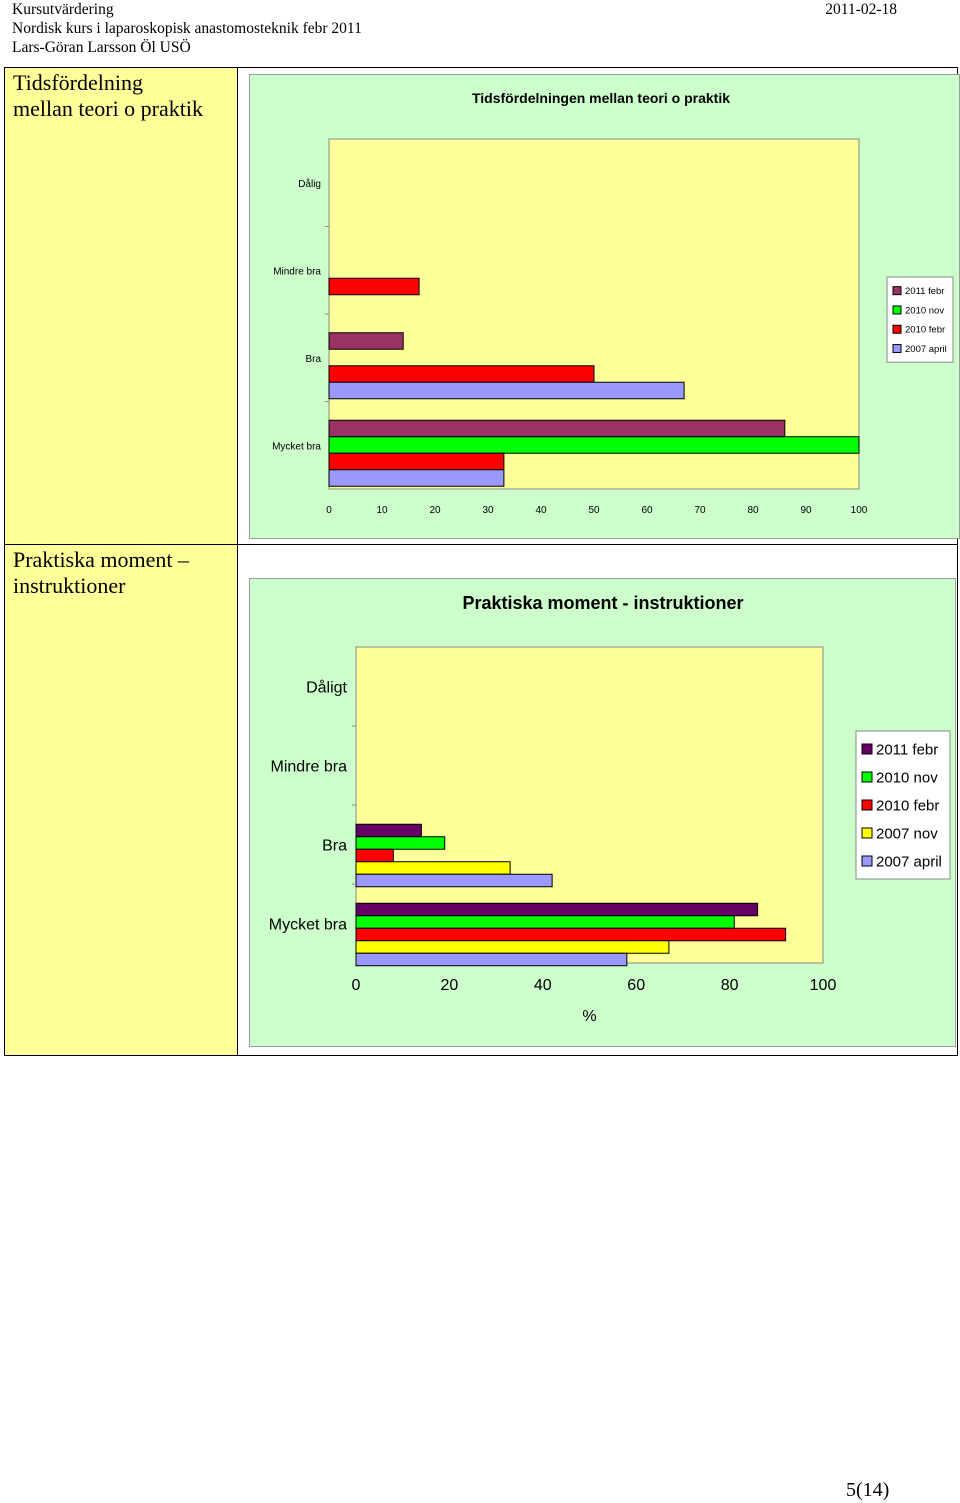  Describe the element at coordinates (63, 9) in the screenshot. I see `header-course-evaluation: Kursutvärdering` at that location.